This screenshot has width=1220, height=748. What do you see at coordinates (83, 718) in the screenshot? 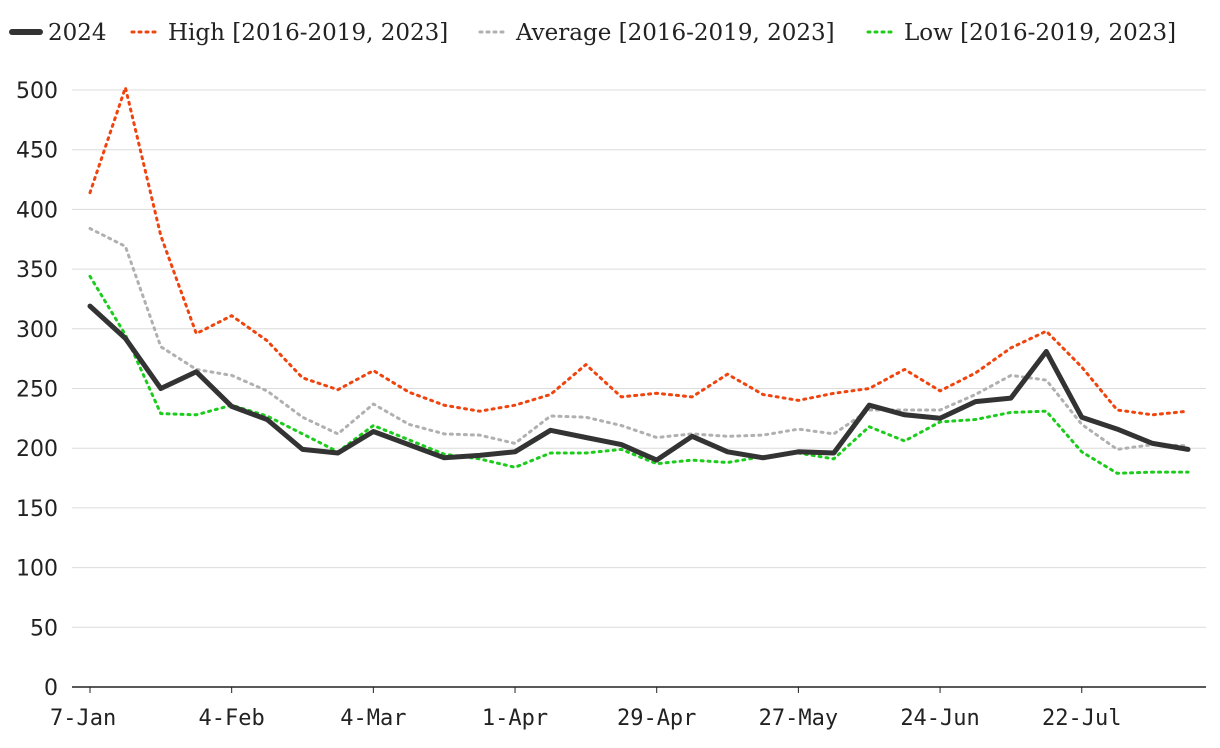
I see `x-tick-label-7-jan: 7-Jan` at bounding box center [83, 718].